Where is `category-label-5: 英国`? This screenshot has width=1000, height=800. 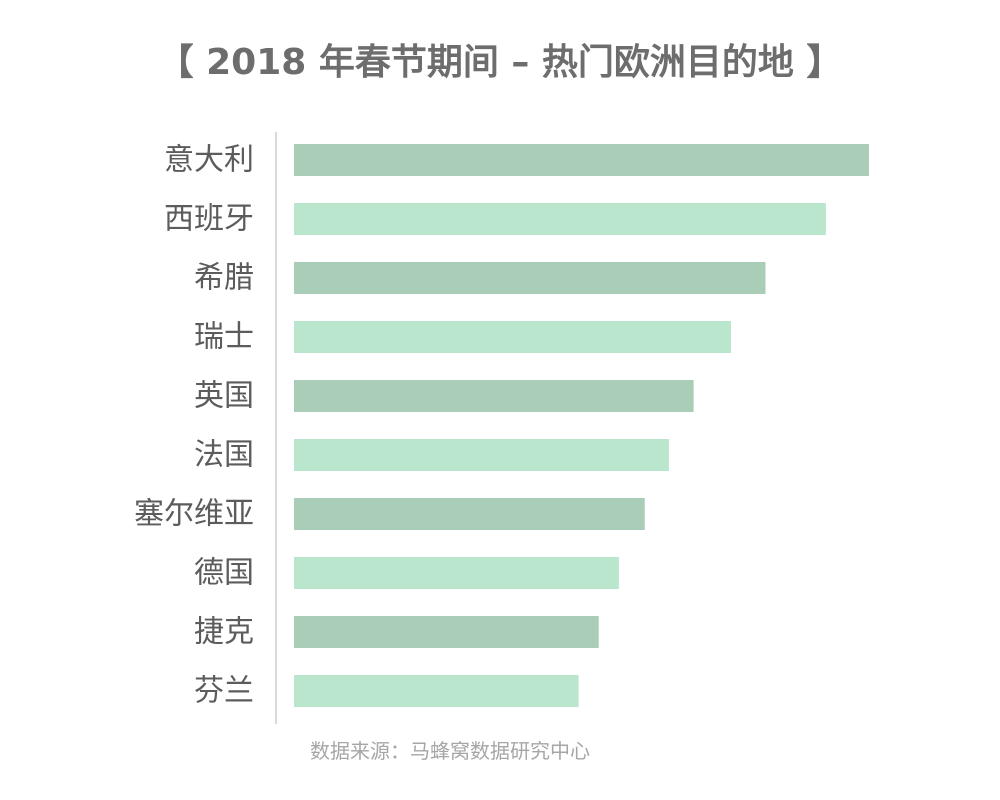 category-label-5: 英国 is located at coordinates (224, 396).